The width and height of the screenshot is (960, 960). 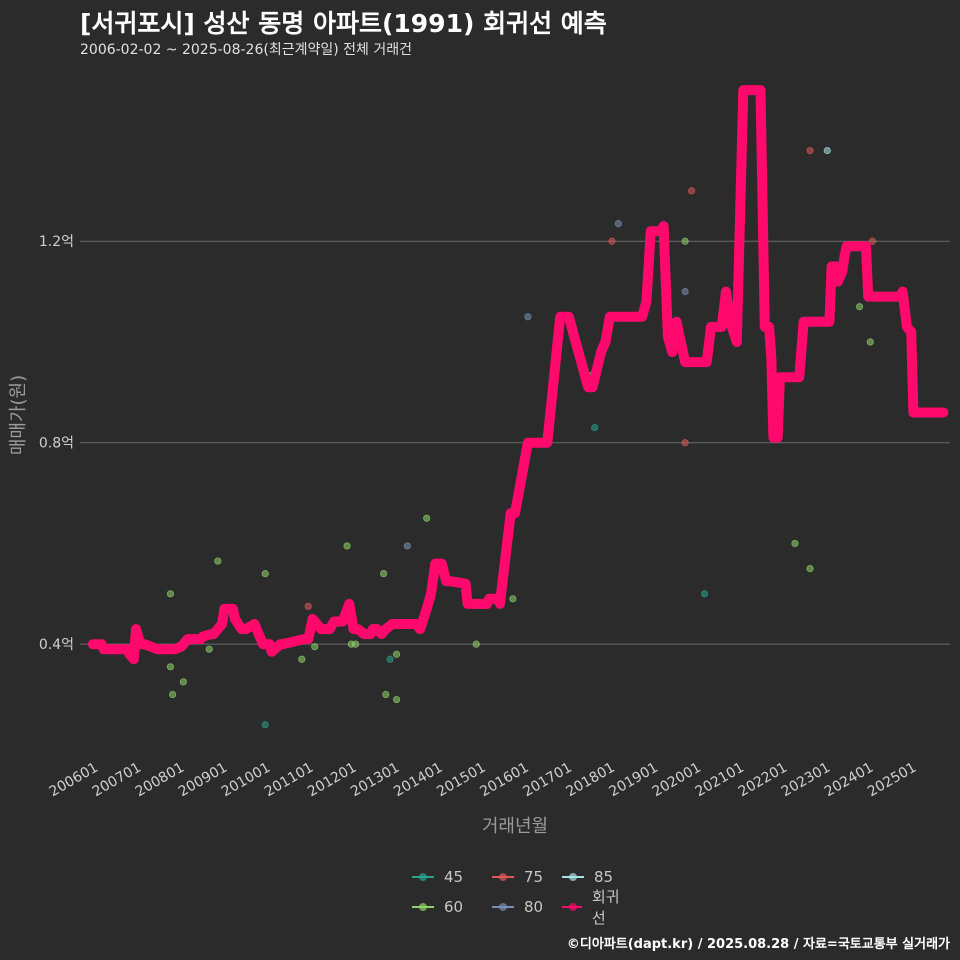 What do you see at coordinates (117, 780) in the screenshot?
I see `x-tick-label: 200701` at bounding box center [117, 780].